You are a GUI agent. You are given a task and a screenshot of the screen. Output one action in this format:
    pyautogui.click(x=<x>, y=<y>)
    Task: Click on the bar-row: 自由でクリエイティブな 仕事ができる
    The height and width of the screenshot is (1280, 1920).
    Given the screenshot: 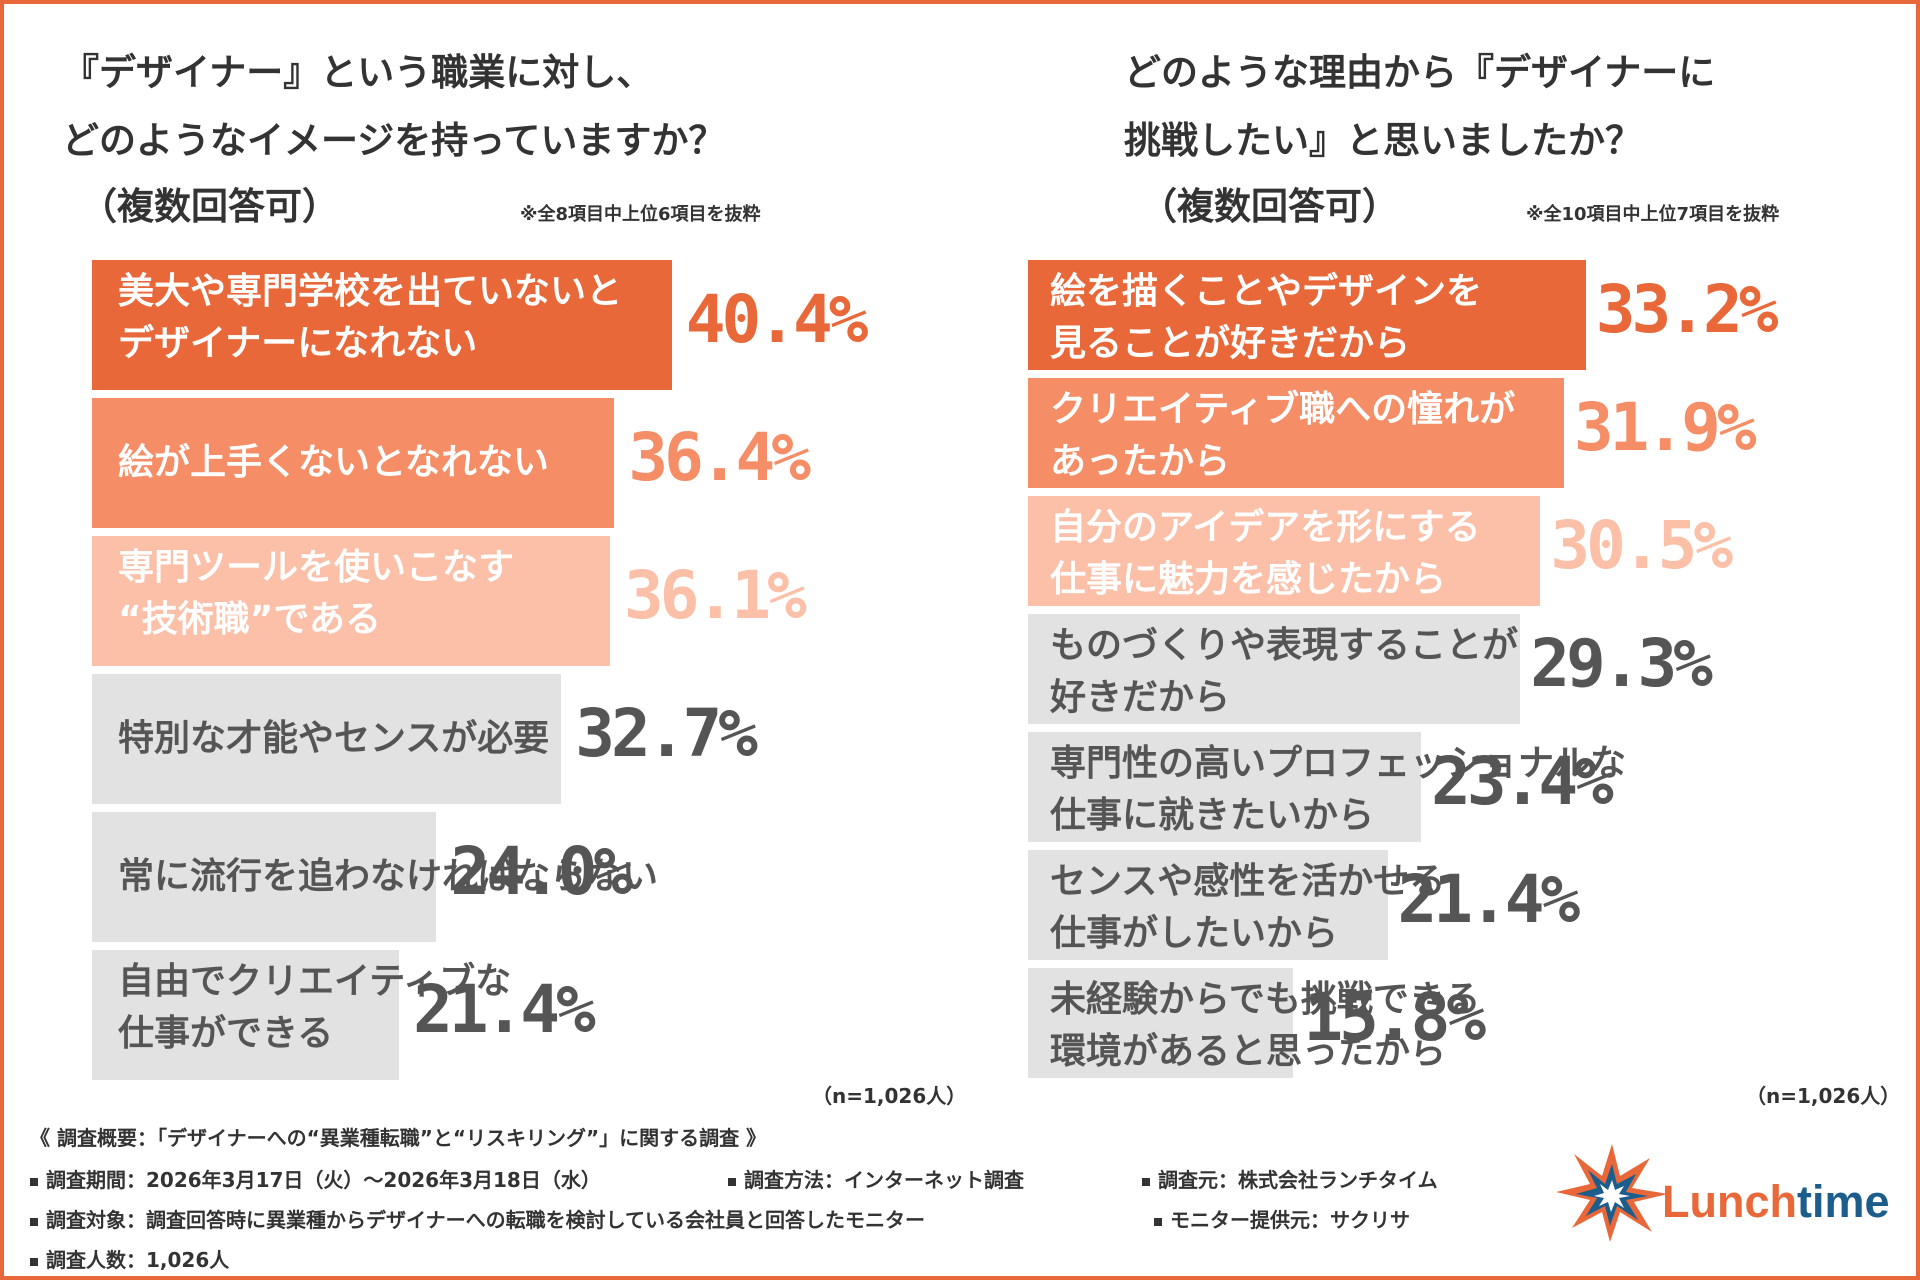 What is the action you would take?
    pyautogui.click(x=532, y=1015)
    